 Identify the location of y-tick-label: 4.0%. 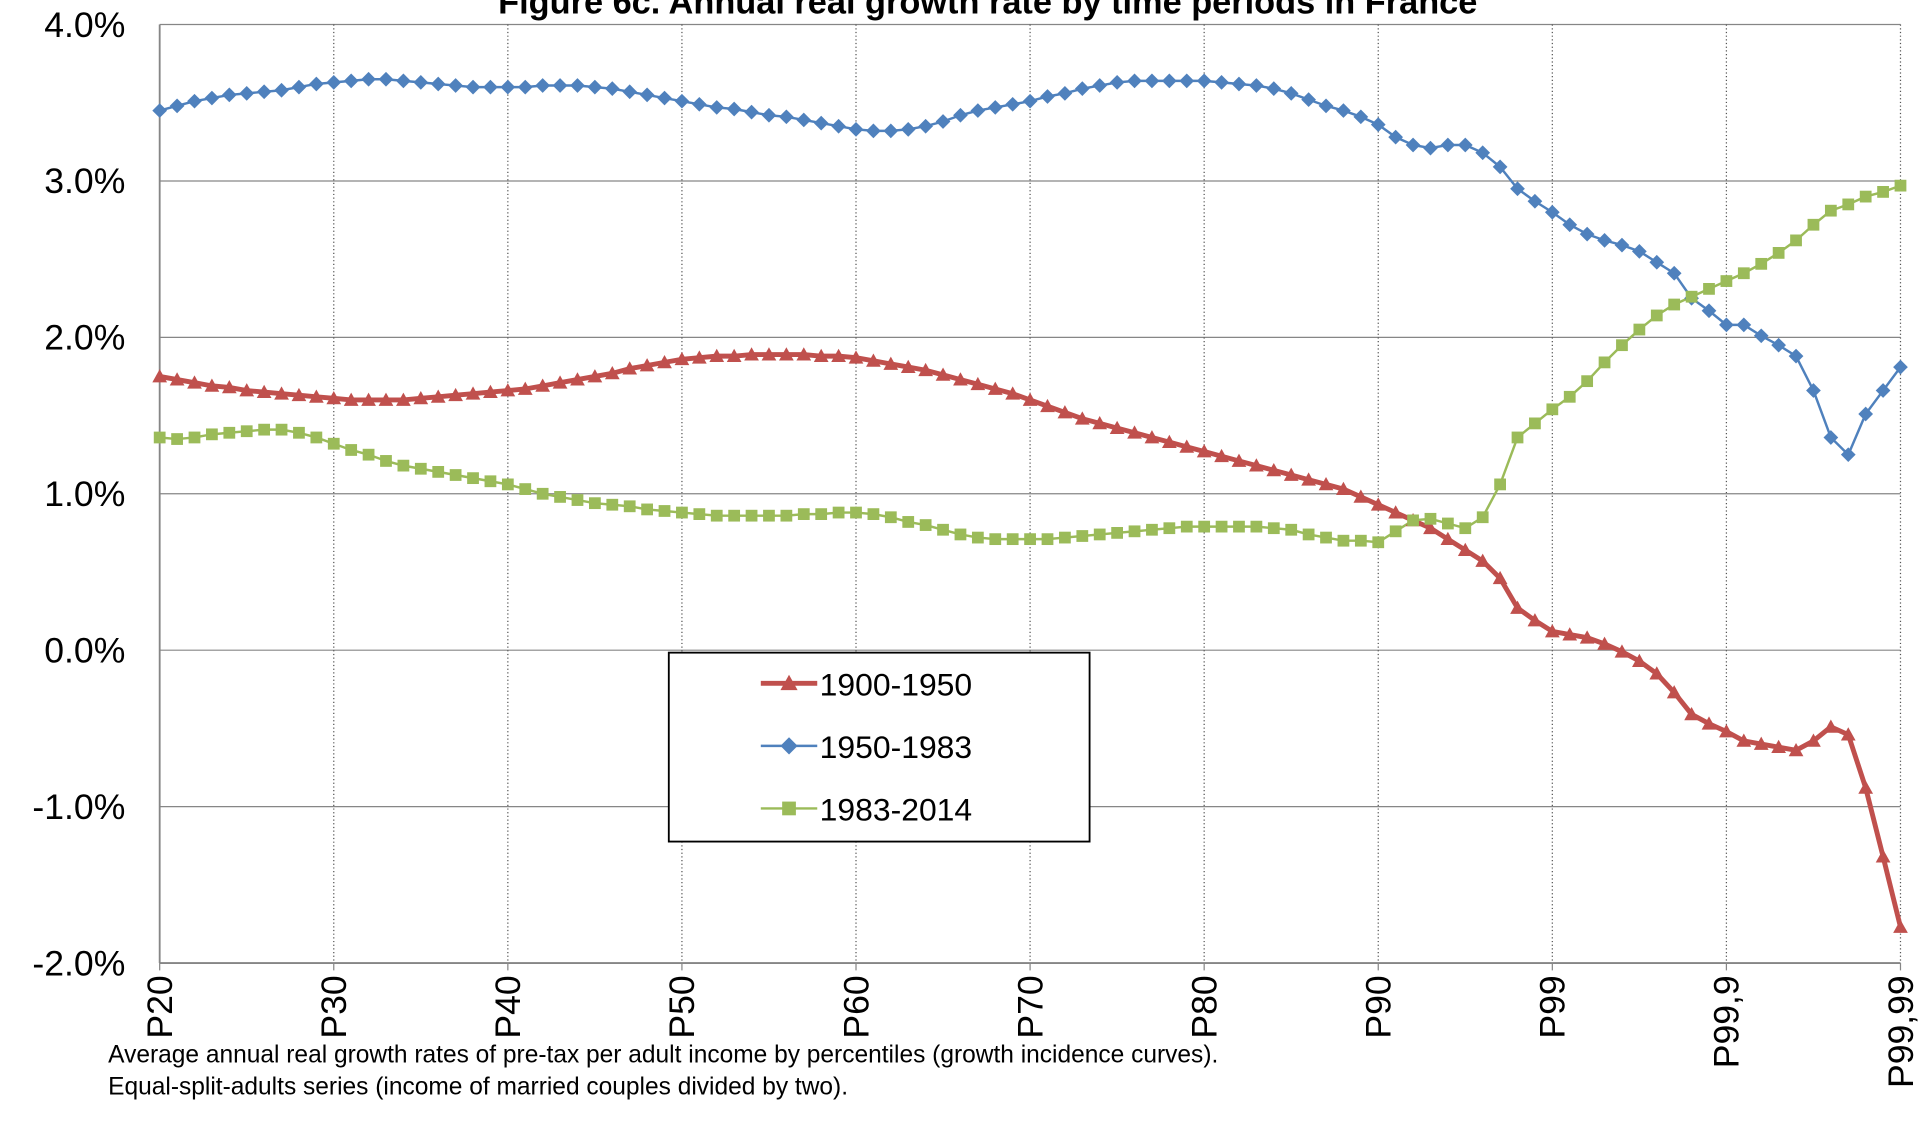
(84, 25).